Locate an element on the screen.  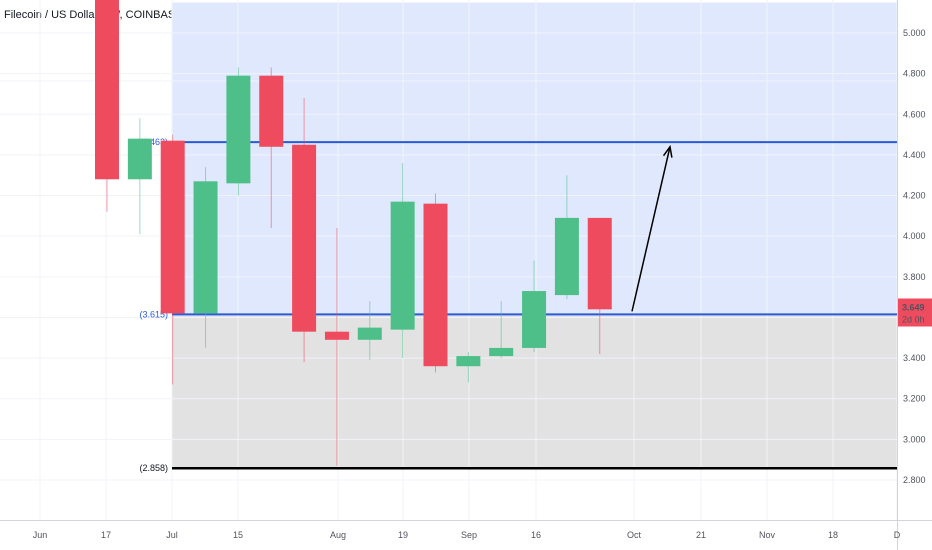
x-tick-label: Jul is located at coordinates (172, 535).